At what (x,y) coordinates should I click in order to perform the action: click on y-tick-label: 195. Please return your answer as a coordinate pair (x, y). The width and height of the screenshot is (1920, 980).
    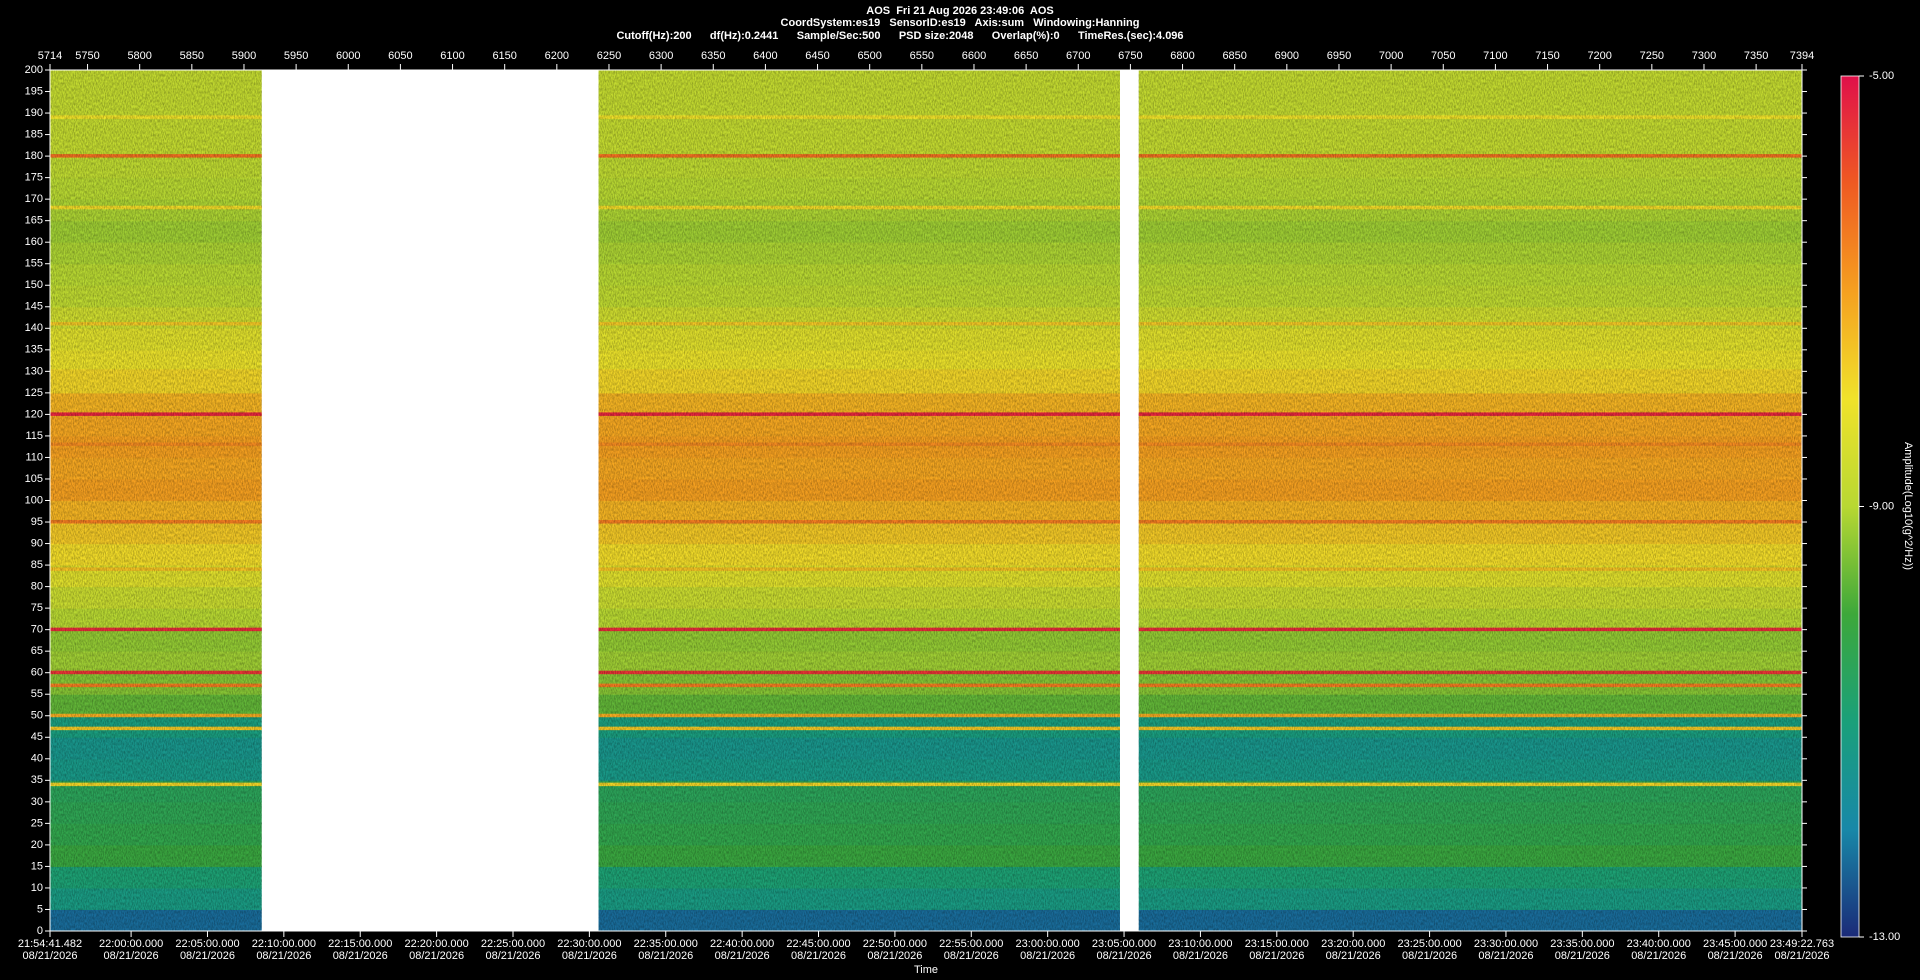
    Looking at the image, I should click on (34, 91).